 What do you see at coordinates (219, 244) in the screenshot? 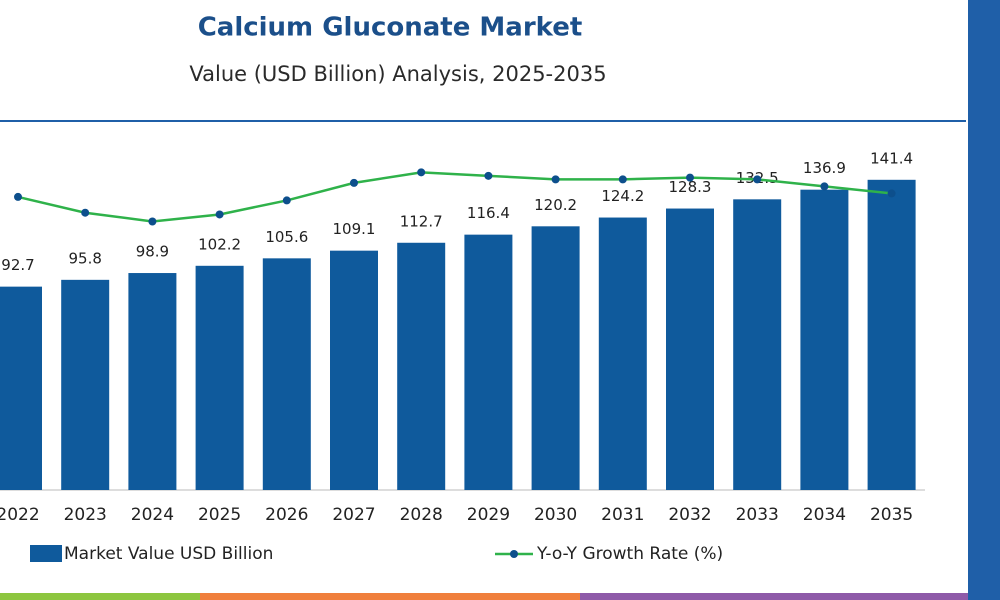
I see `value-label: 102.2` at bounding box center [219, 244].